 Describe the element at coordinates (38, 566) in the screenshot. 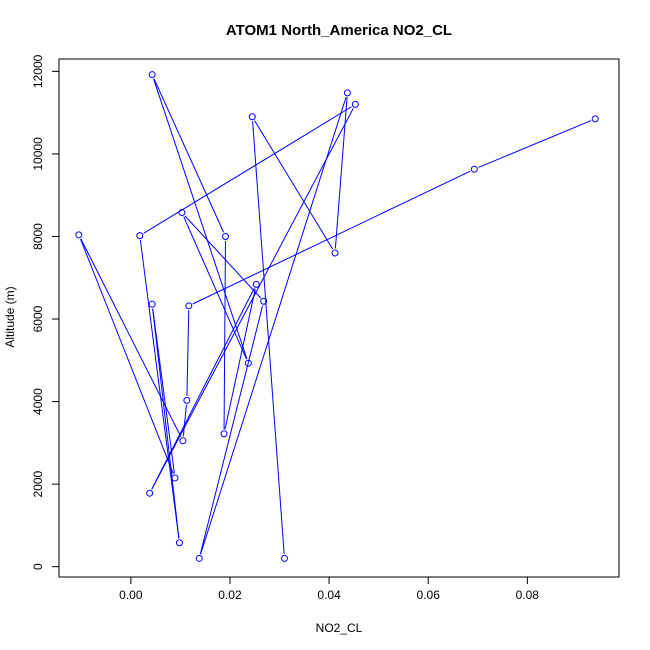

I see `y-tick-label: 0` at that location.